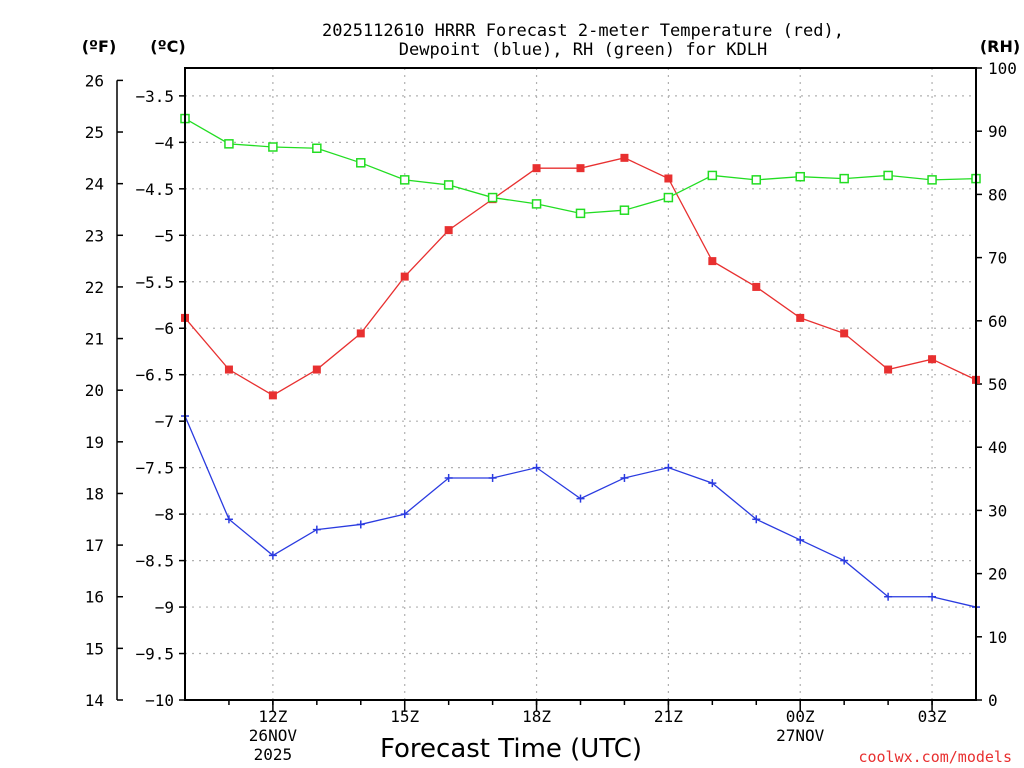 The image size is (1024, 768). What do you see at coordinates (993, 700) in the screenshot?
I see `rh-tick-label: 0` at bounding box center [993, 700].